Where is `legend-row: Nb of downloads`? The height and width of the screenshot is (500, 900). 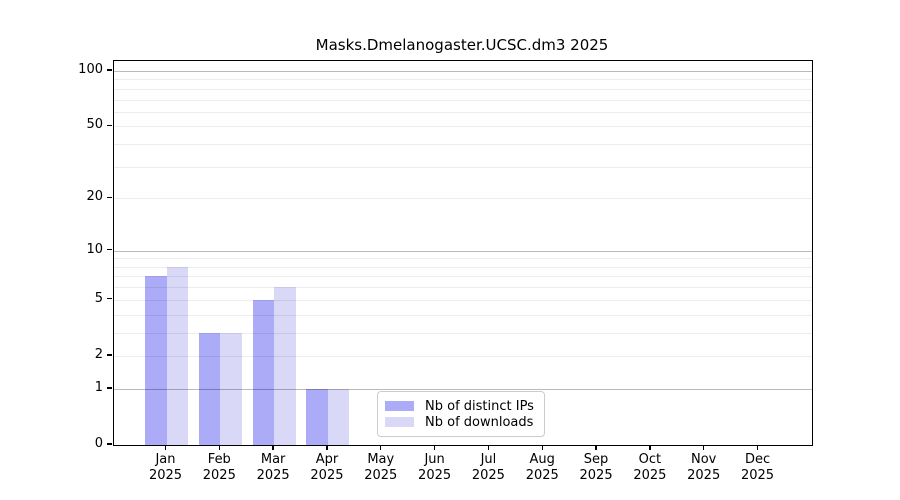 legend-row: Nb of downloads is located at coordinates (459, 422).